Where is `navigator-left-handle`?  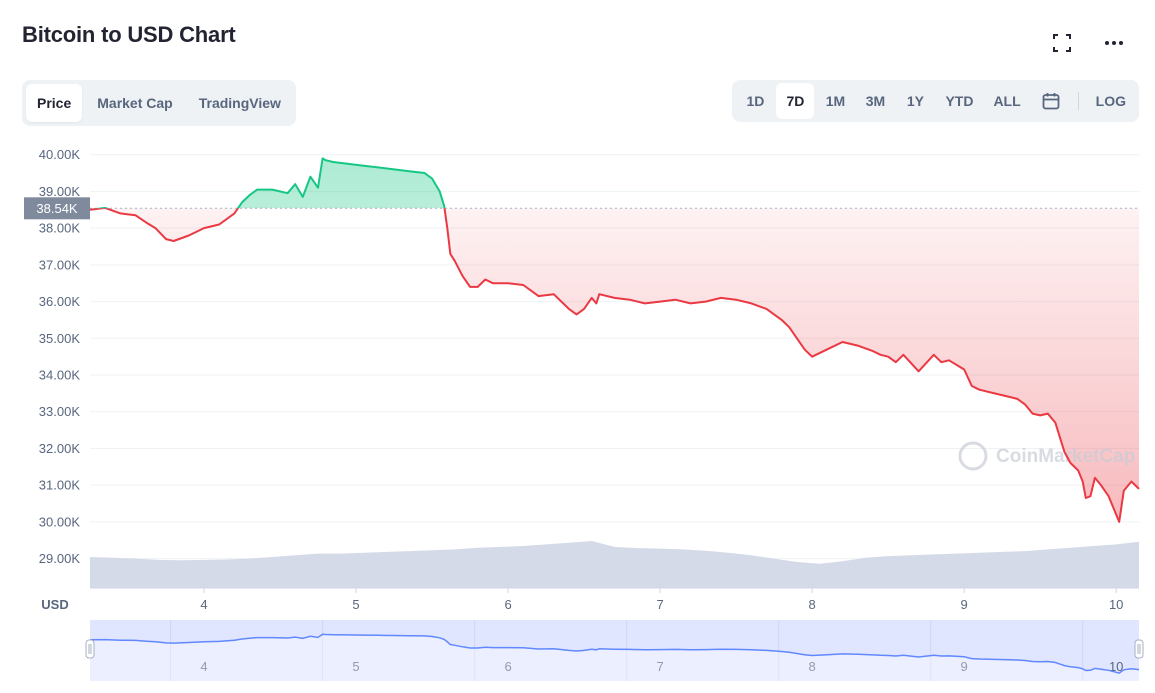
navigator-left-handle is located at coordinates (90, 649).